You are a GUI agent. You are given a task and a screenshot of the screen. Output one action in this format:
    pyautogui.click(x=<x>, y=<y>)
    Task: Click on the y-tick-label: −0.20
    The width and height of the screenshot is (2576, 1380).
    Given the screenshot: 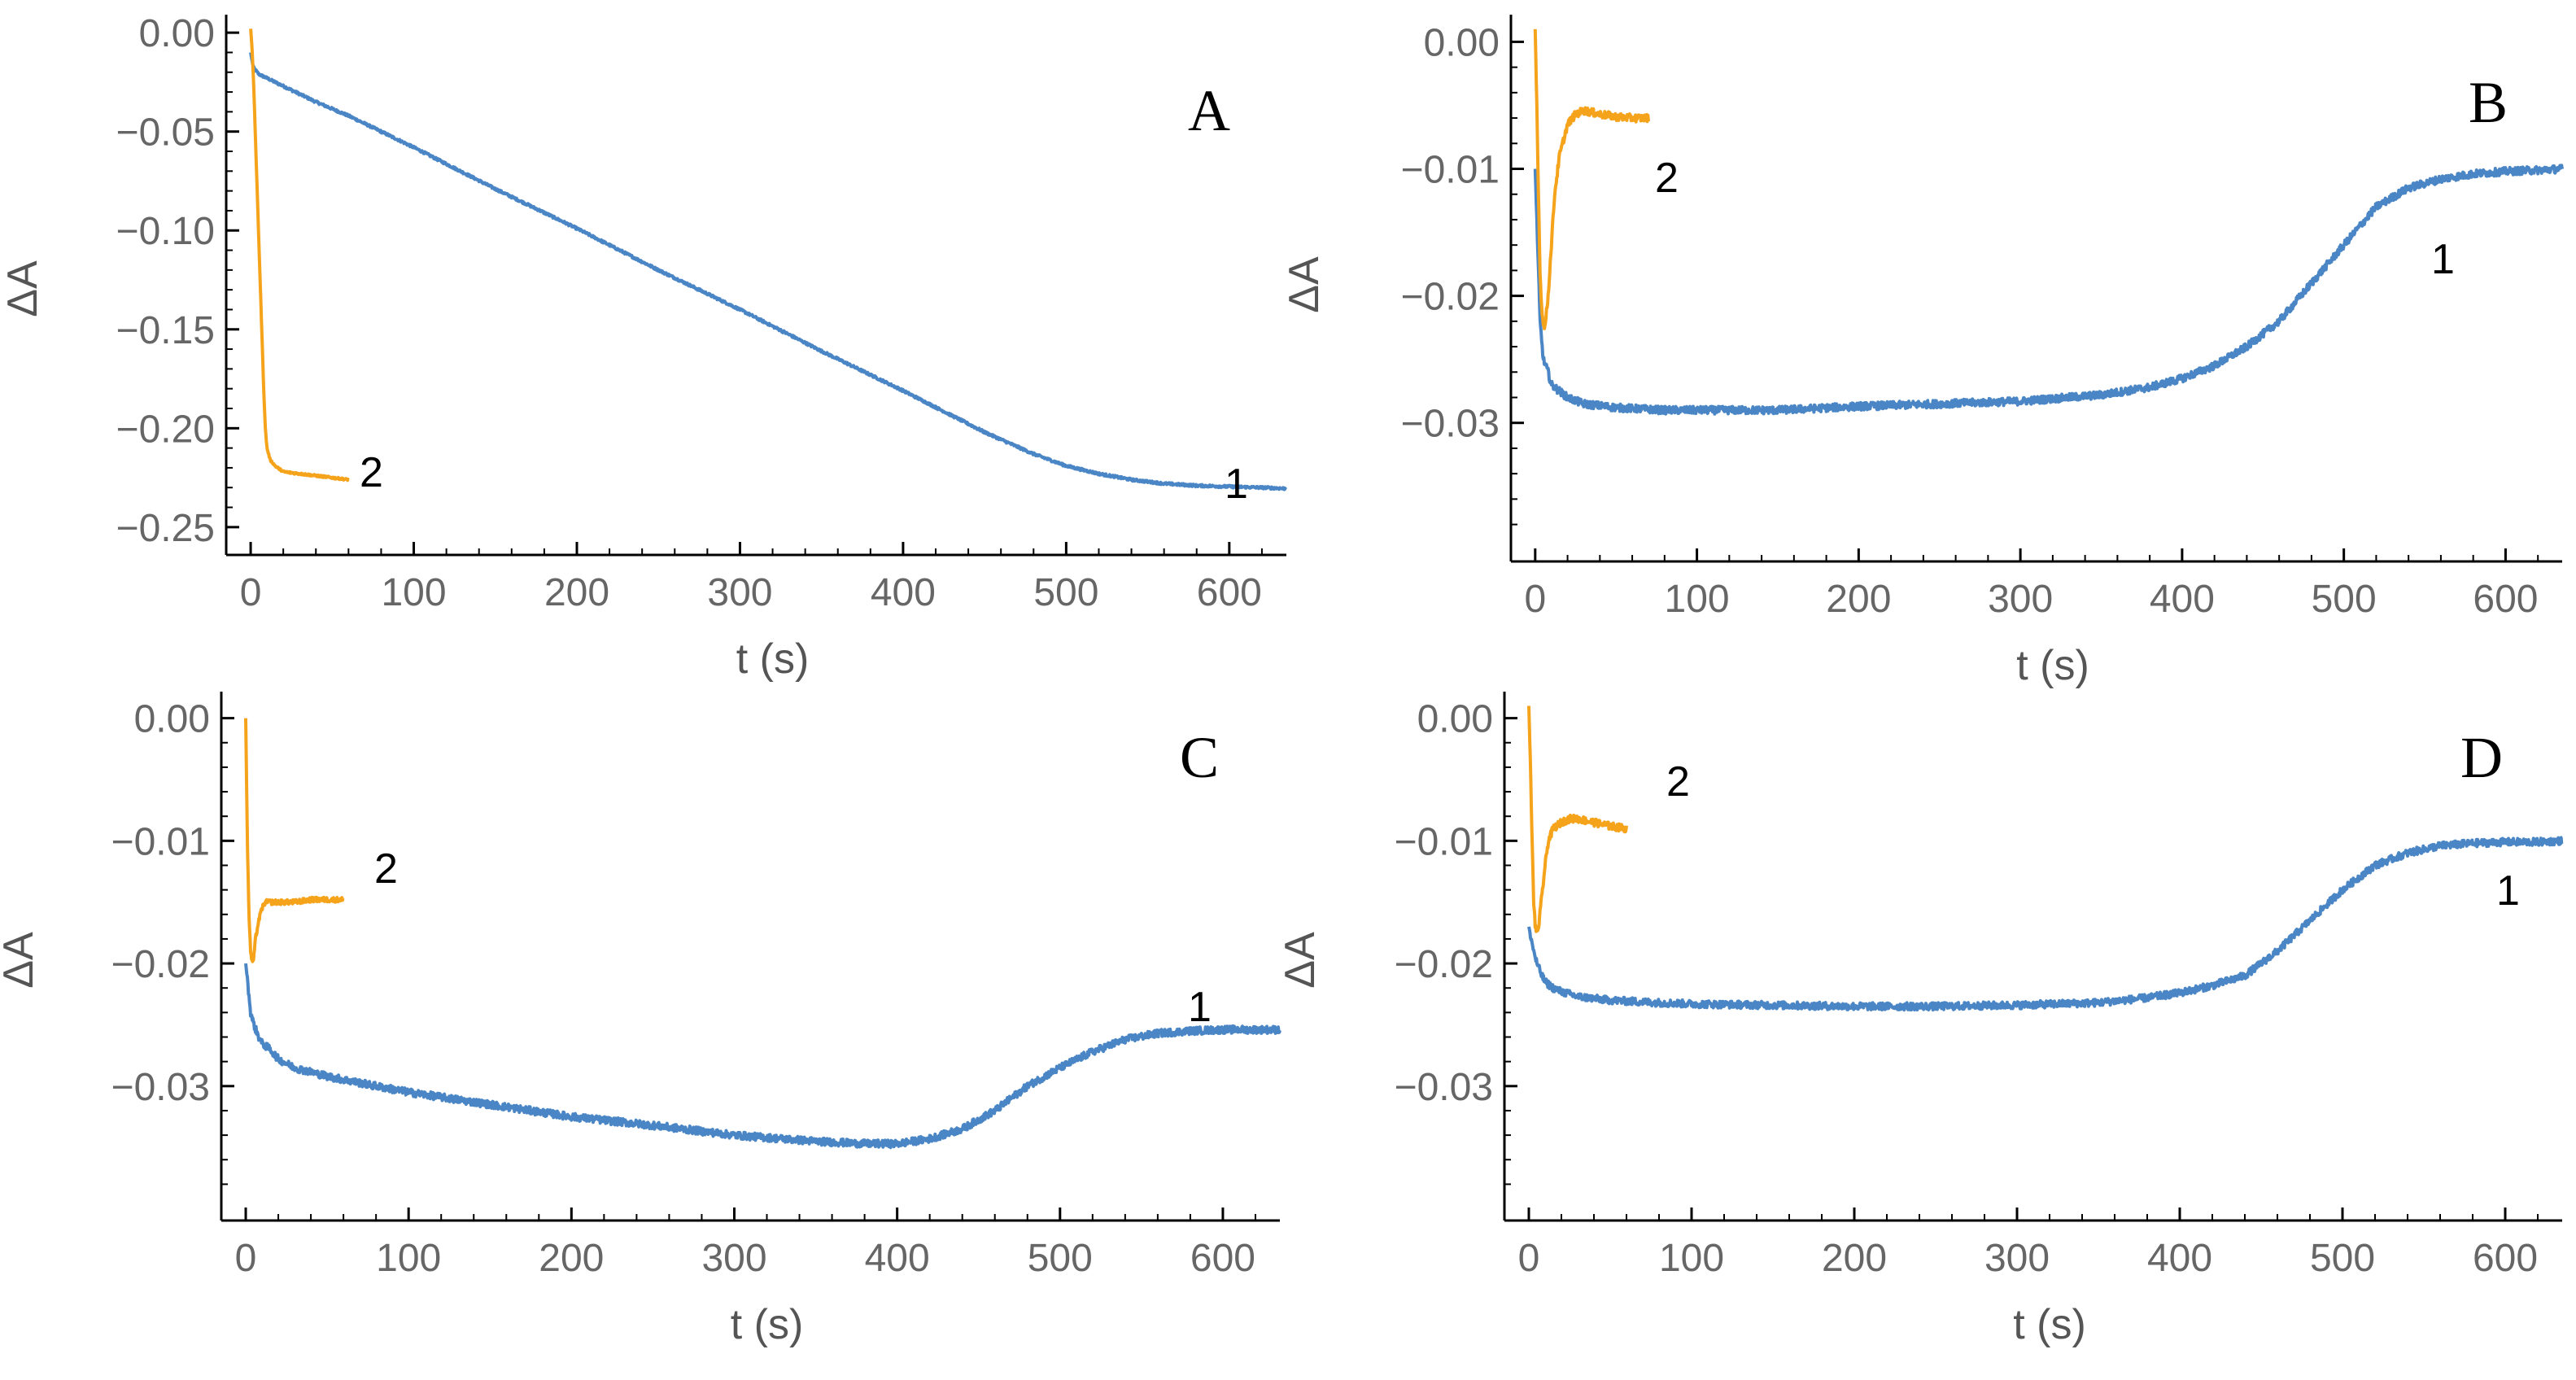 What is the action you would take?
    pyautogui.click(x=165, y=429)
    